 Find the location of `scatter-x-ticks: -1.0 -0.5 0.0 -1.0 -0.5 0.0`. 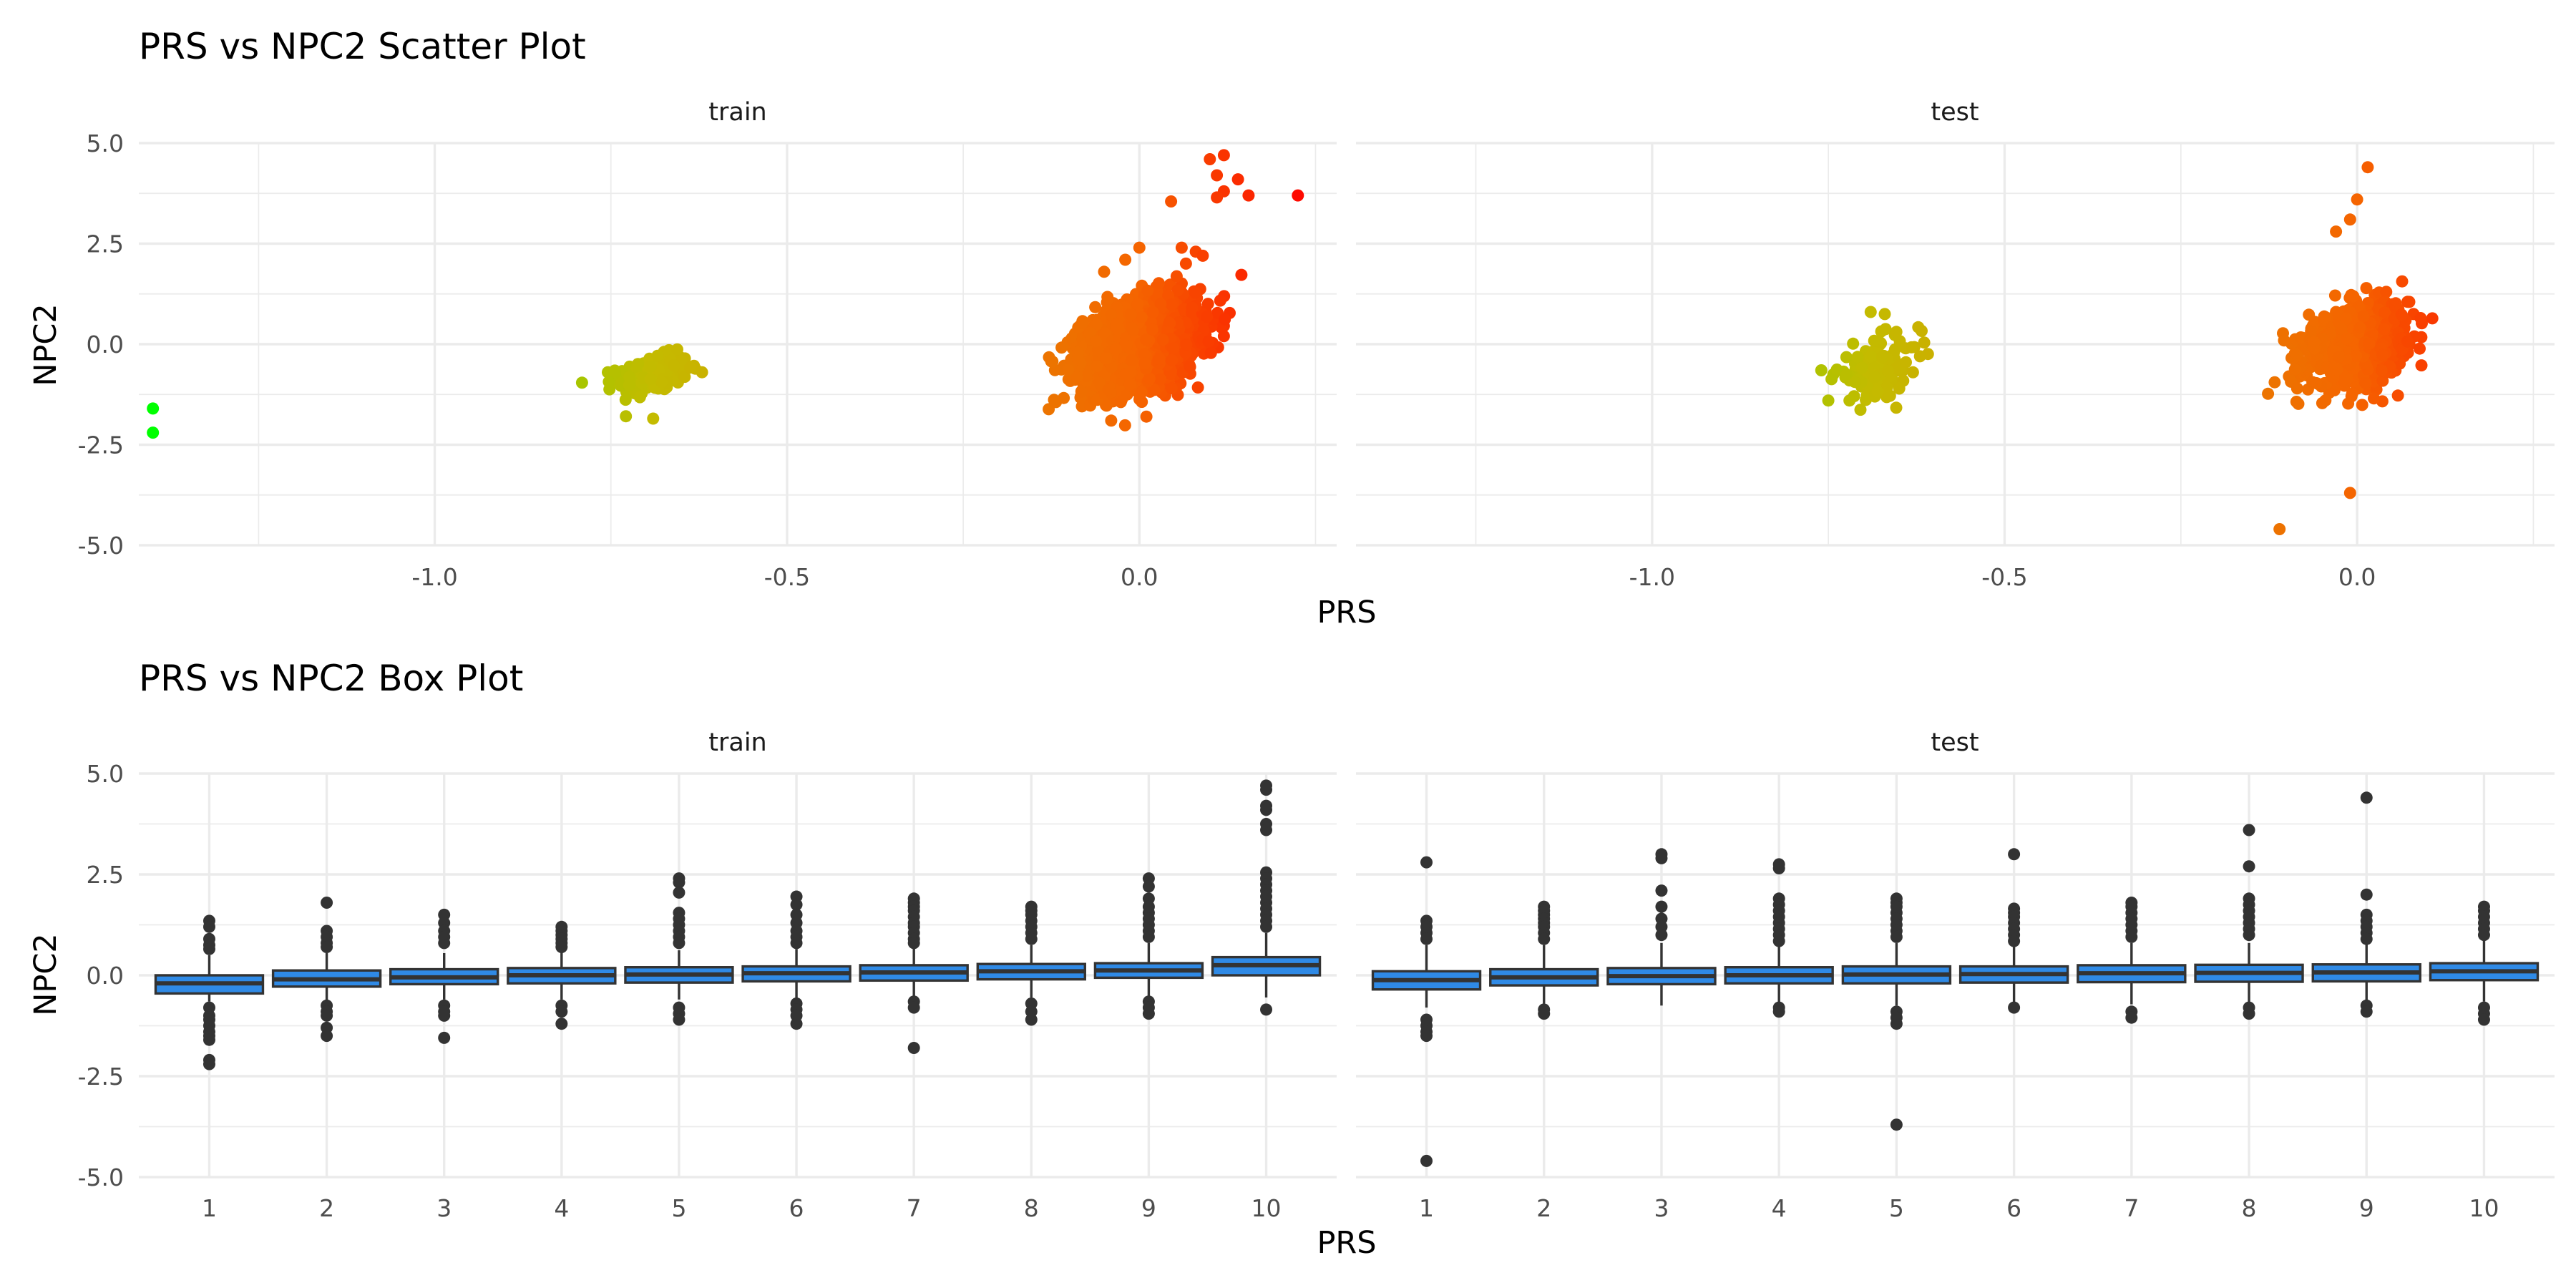

scatter-x-ticks: -1.0 -0.5 0.0 -1.0 -0.5 0.0 is located at coordinates (1393, 577).